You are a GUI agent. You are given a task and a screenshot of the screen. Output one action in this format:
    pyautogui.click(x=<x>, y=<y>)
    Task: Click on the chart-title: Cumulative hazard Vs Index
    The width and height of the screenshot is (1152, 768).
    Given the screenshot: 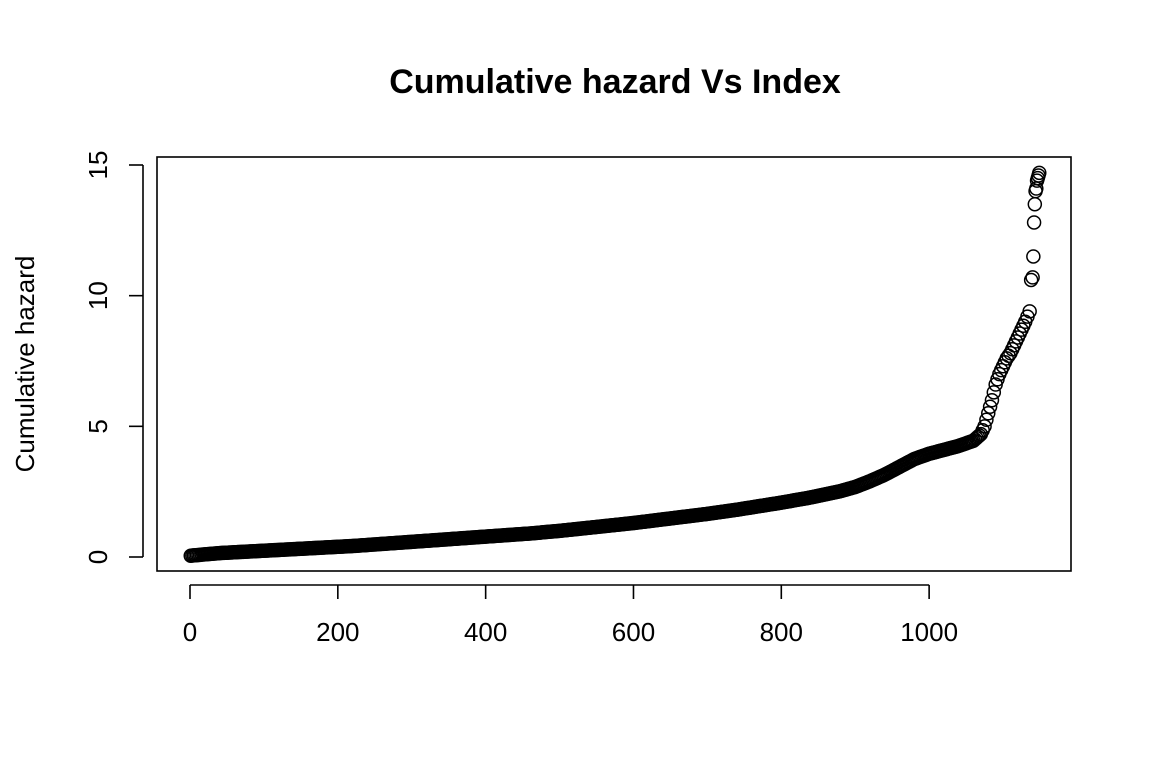 What is the action you would take?
    pyautogui.click(x=615, y=82)
    